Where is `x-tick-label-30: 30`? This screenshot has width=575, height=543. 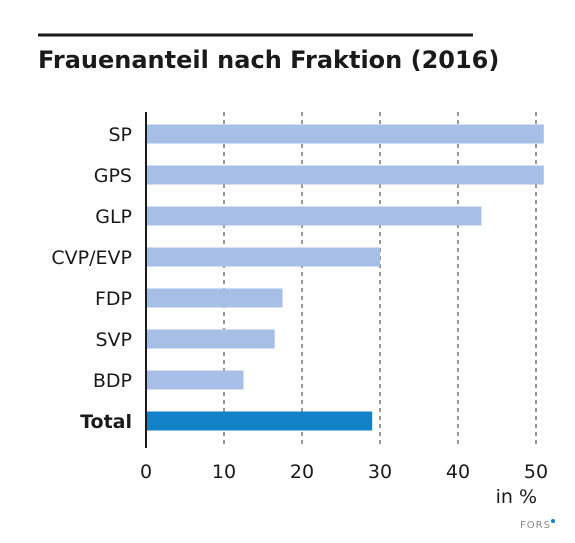
x-tick-label-30: 30 is located at coordinates (380, 472).